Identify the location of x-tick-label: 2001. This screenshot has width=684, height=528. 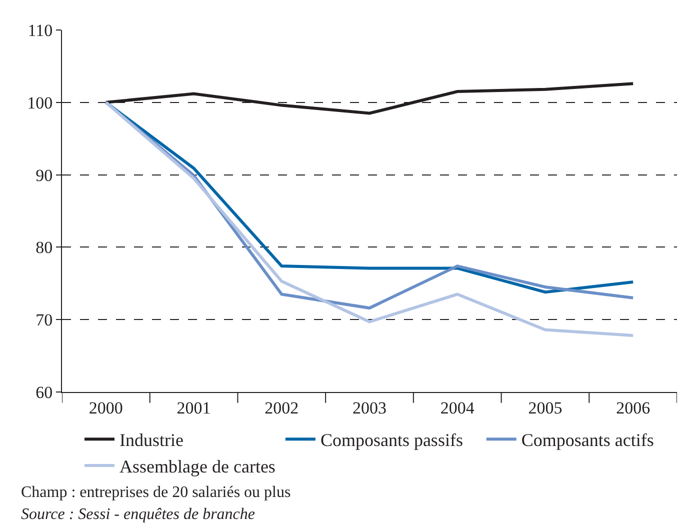
(193, 408).